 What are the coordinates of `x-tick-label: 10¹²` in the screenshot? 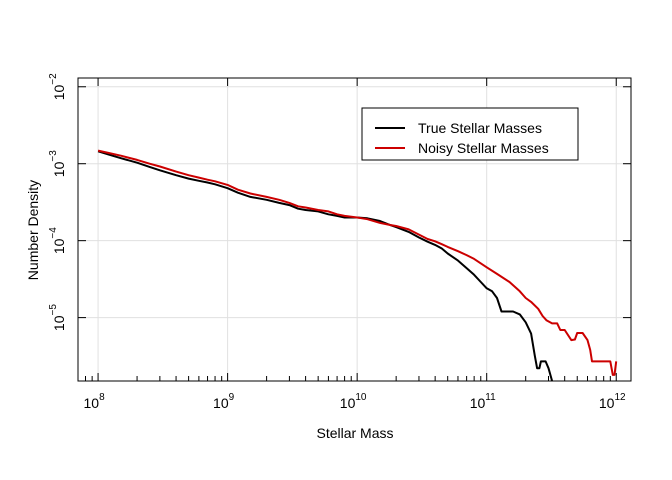 It's located at (612, 401).